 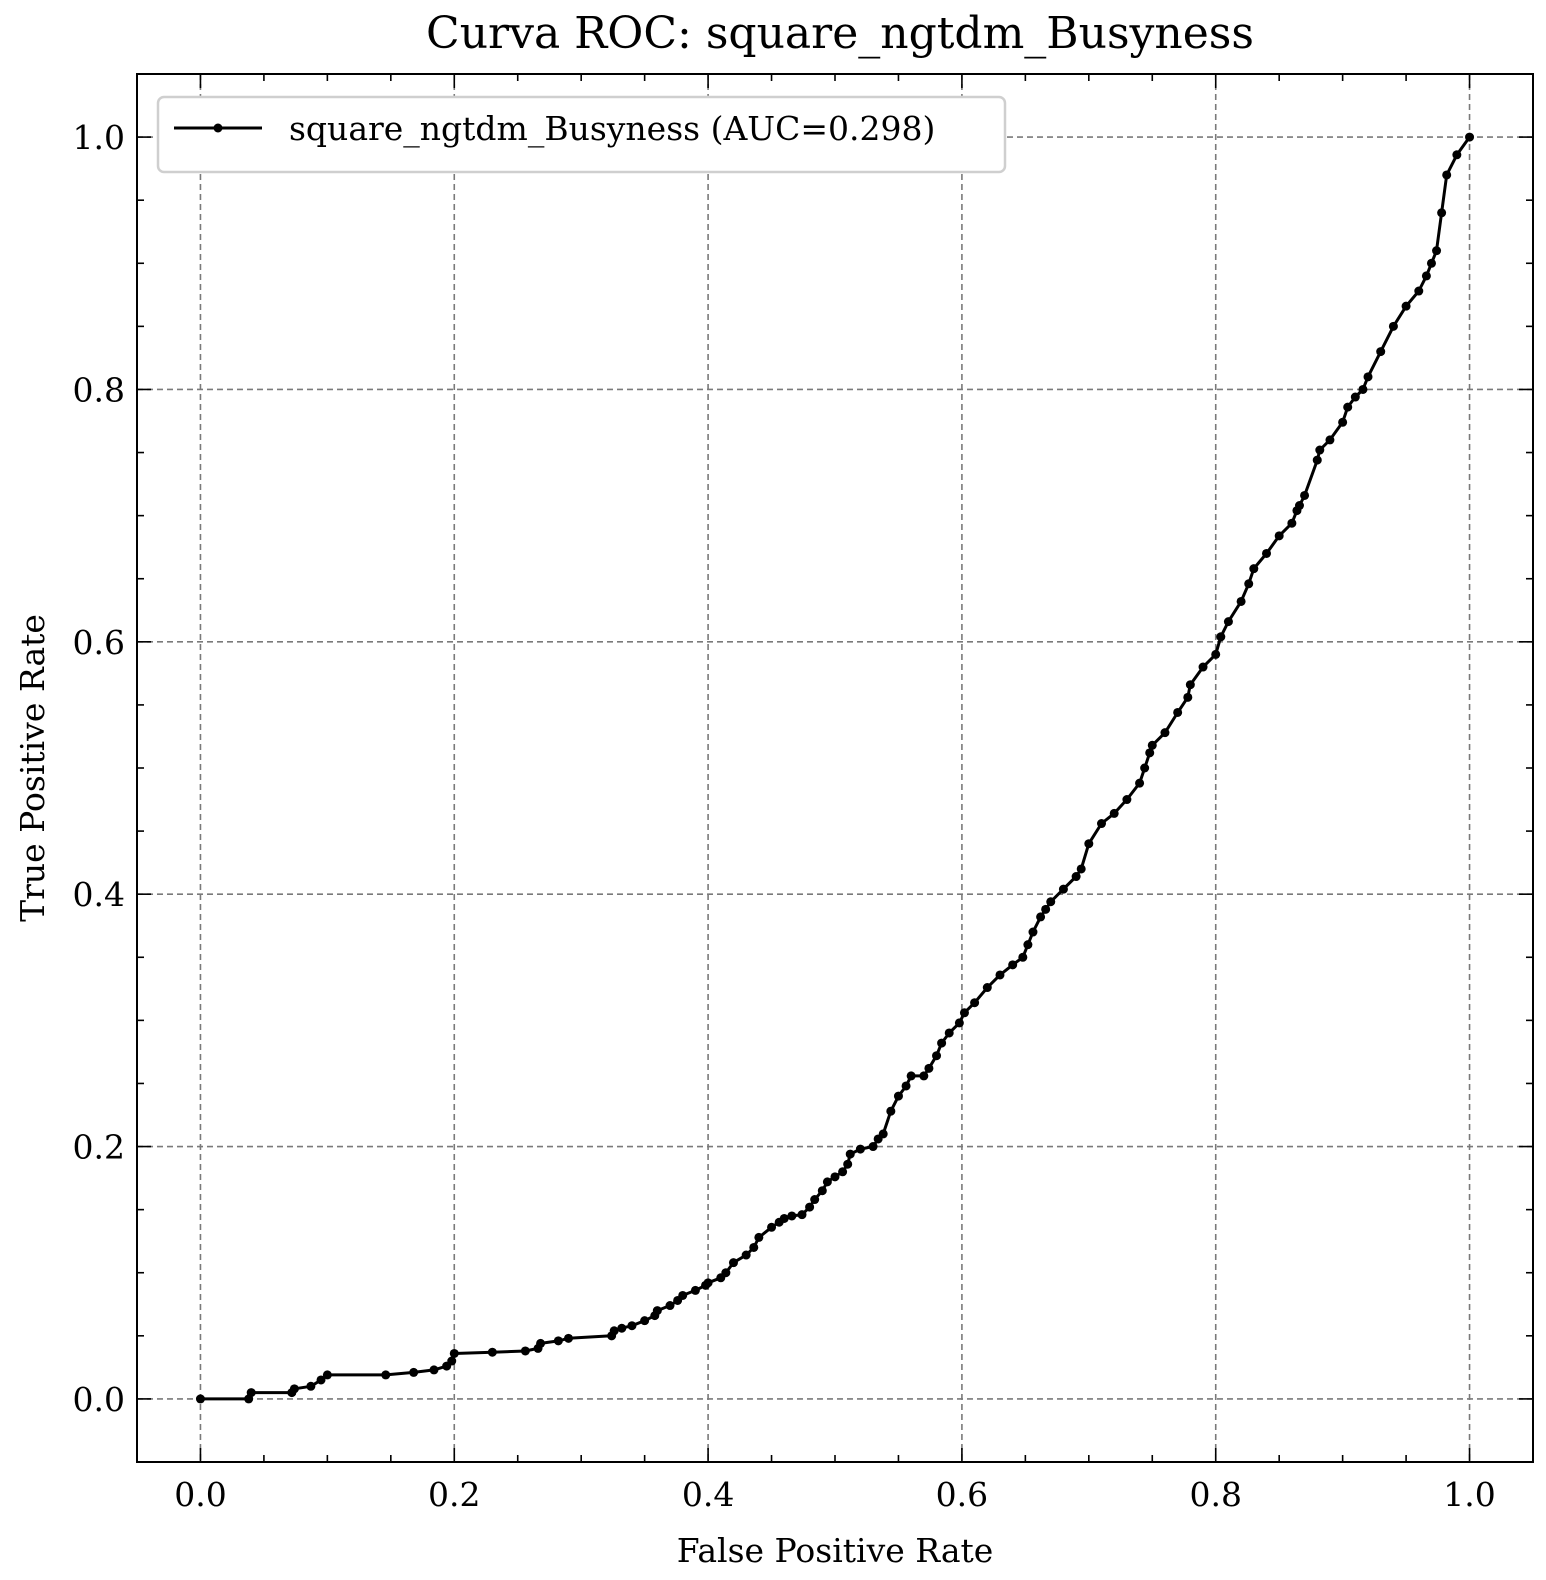 What do you see at coordinates (840, 33) in the screenshot?
I see `chart-title: Curva ROC: square_ngtdm_Busyness` at bounding box center [840, 33].